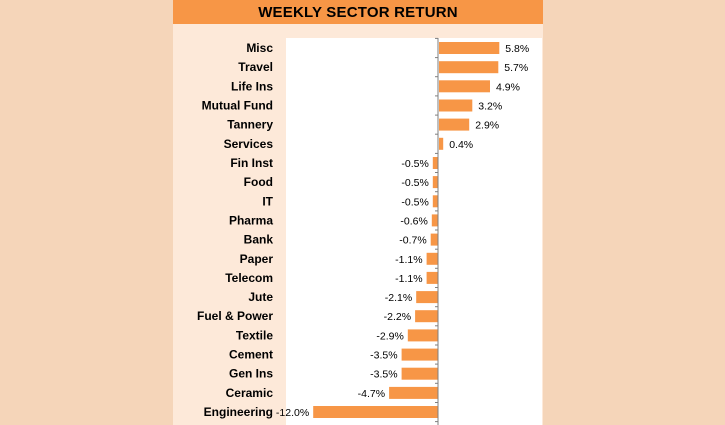 This screenshot has height=425, width=725. I want to click on data-label: -2.9%, so click(389, 336).